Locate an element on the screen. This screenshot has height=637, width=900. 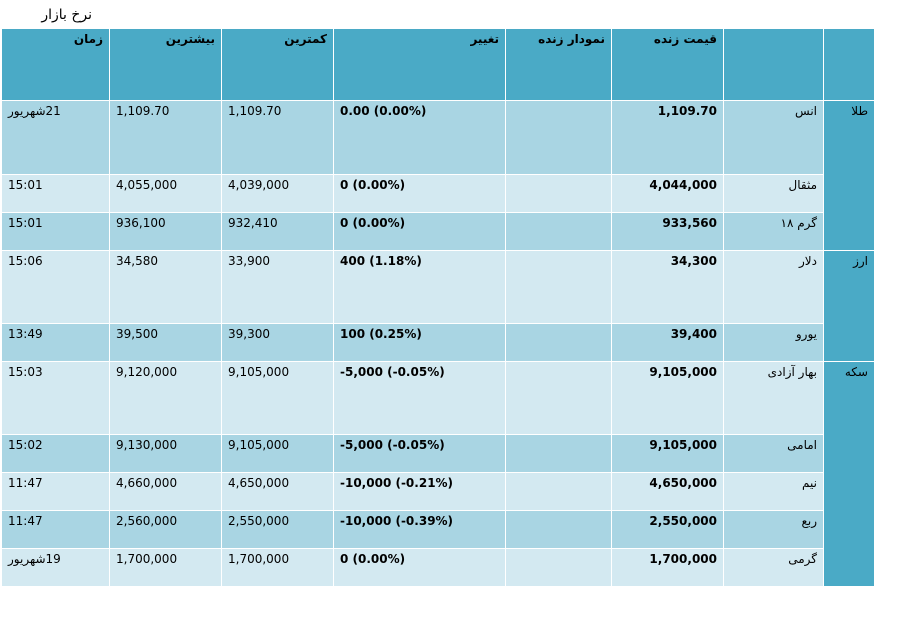
row-price: 39,400 is located at coordinates (667, 342).